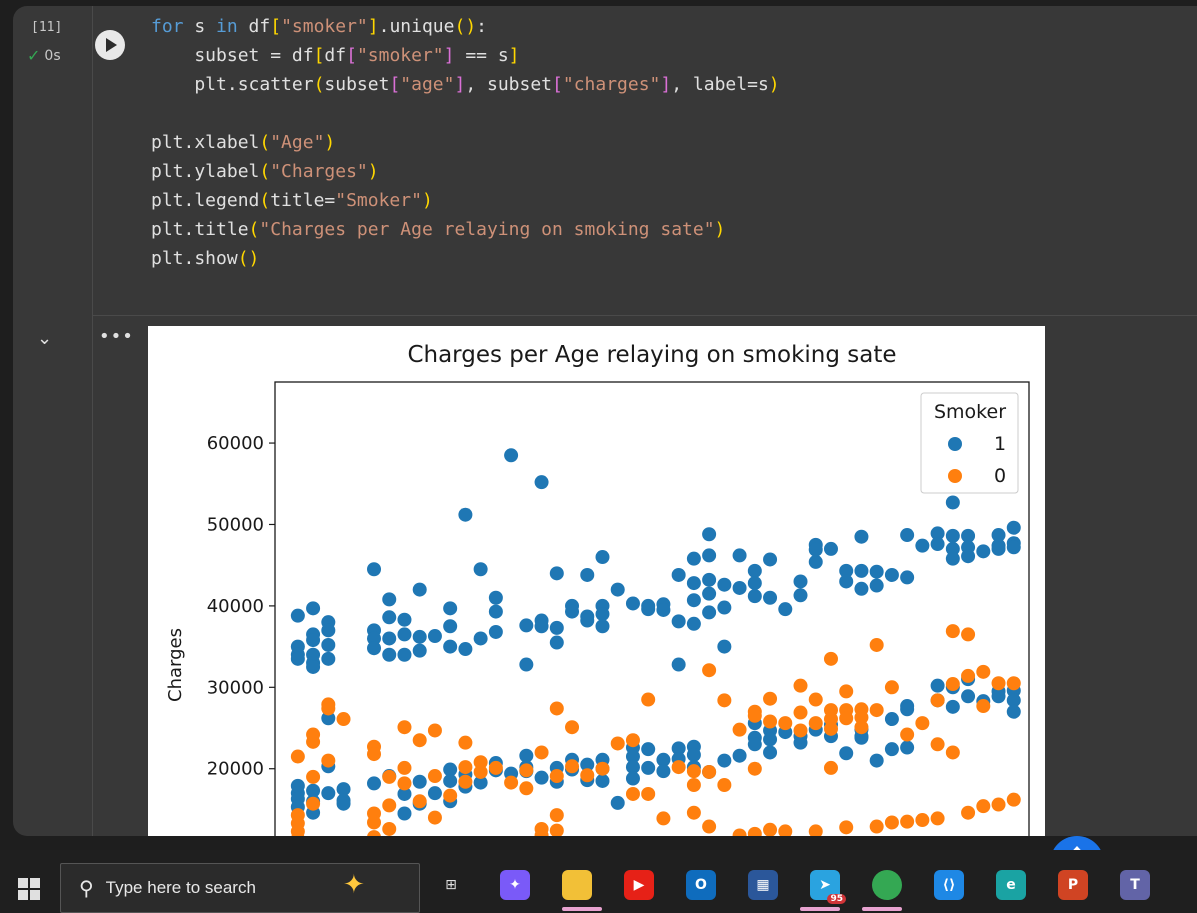 This screenshot has height=913, width=1197. What do you see at coordinates (167, 26) in the screenshot?
I see `code-token: for` at bounding box center [167, 26].